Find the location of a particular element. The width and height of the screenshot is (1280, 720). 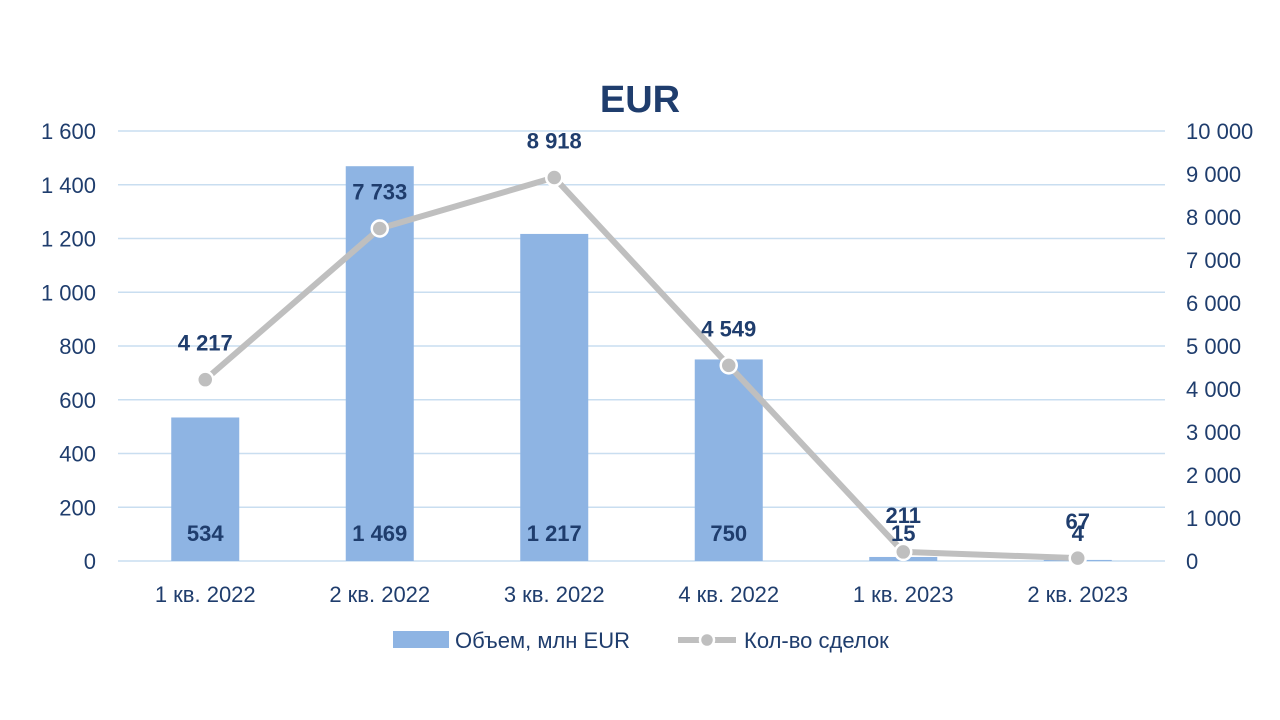

right-tick-label: 0 is located at coordinates (1192, 561).